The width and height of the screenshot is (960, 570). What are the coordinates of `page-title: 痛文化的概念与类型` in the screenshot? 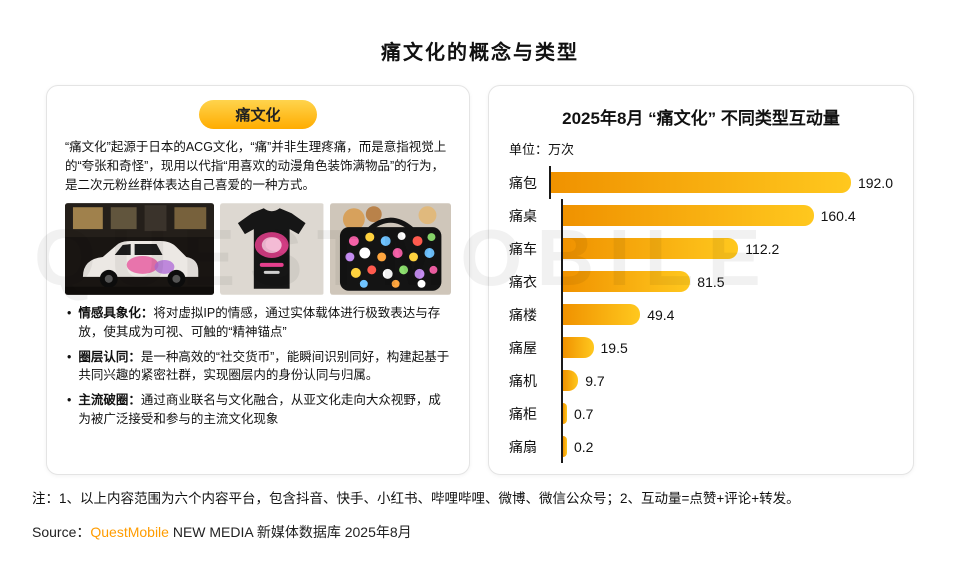 It's located at (480, 53).